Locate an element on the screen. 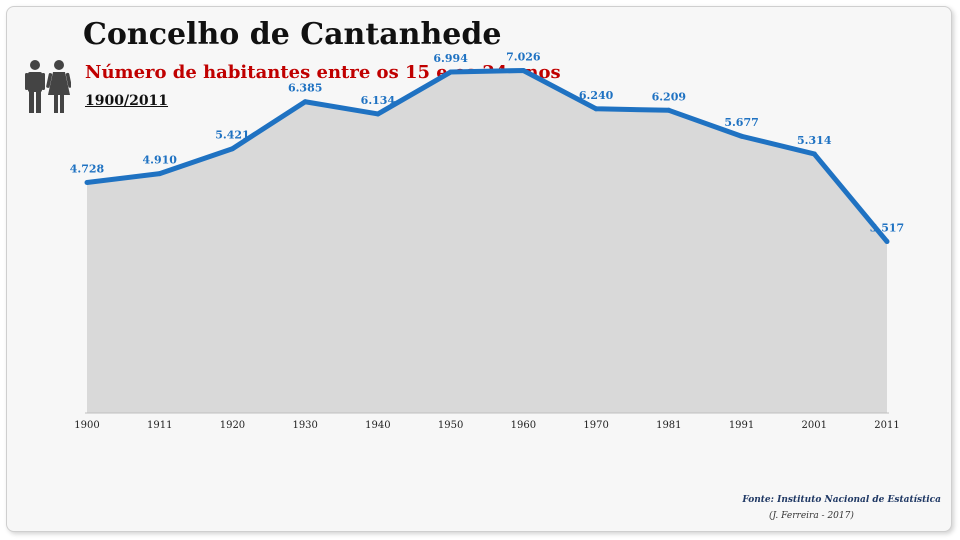 The image size is (960, 540). credit-note: (J. Ferreira - 2017) is located at coordinates (811, 516).